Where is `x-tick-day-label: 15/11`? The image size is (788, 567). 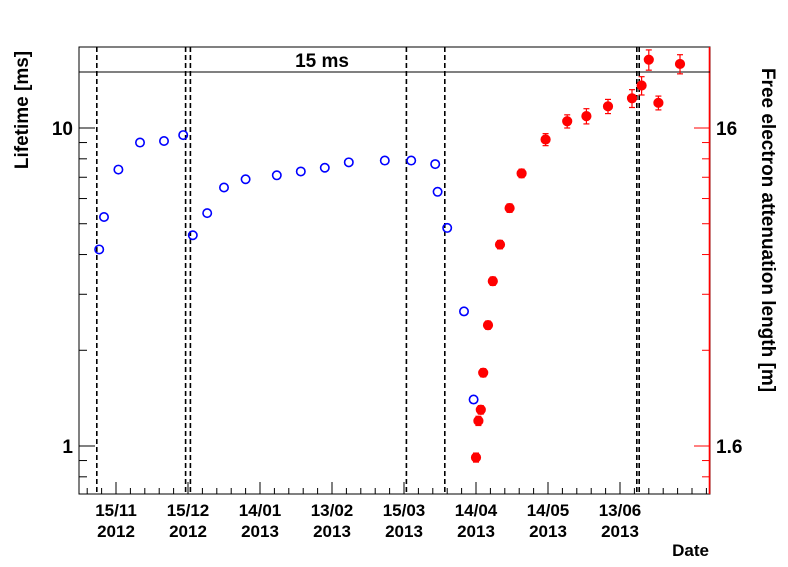 x-tick-day-label: 15/11 is located at coordinates (116, 510).